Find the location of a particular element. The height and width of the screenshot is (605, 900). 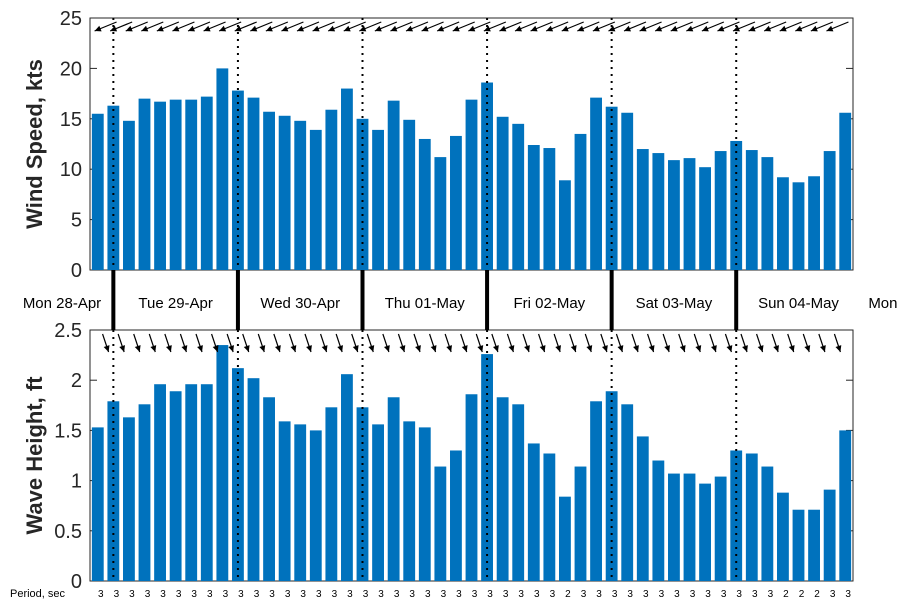

wave-ytick-label: 2 is located at coordinates (76, 381).